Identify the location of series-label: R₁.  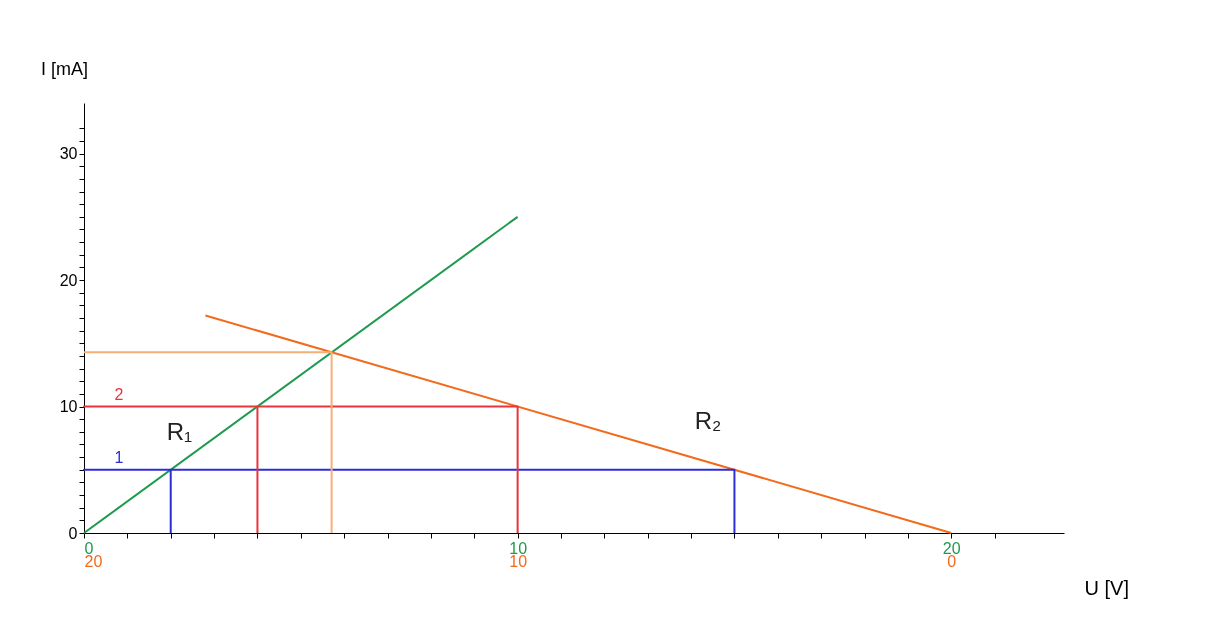
(179, 431).